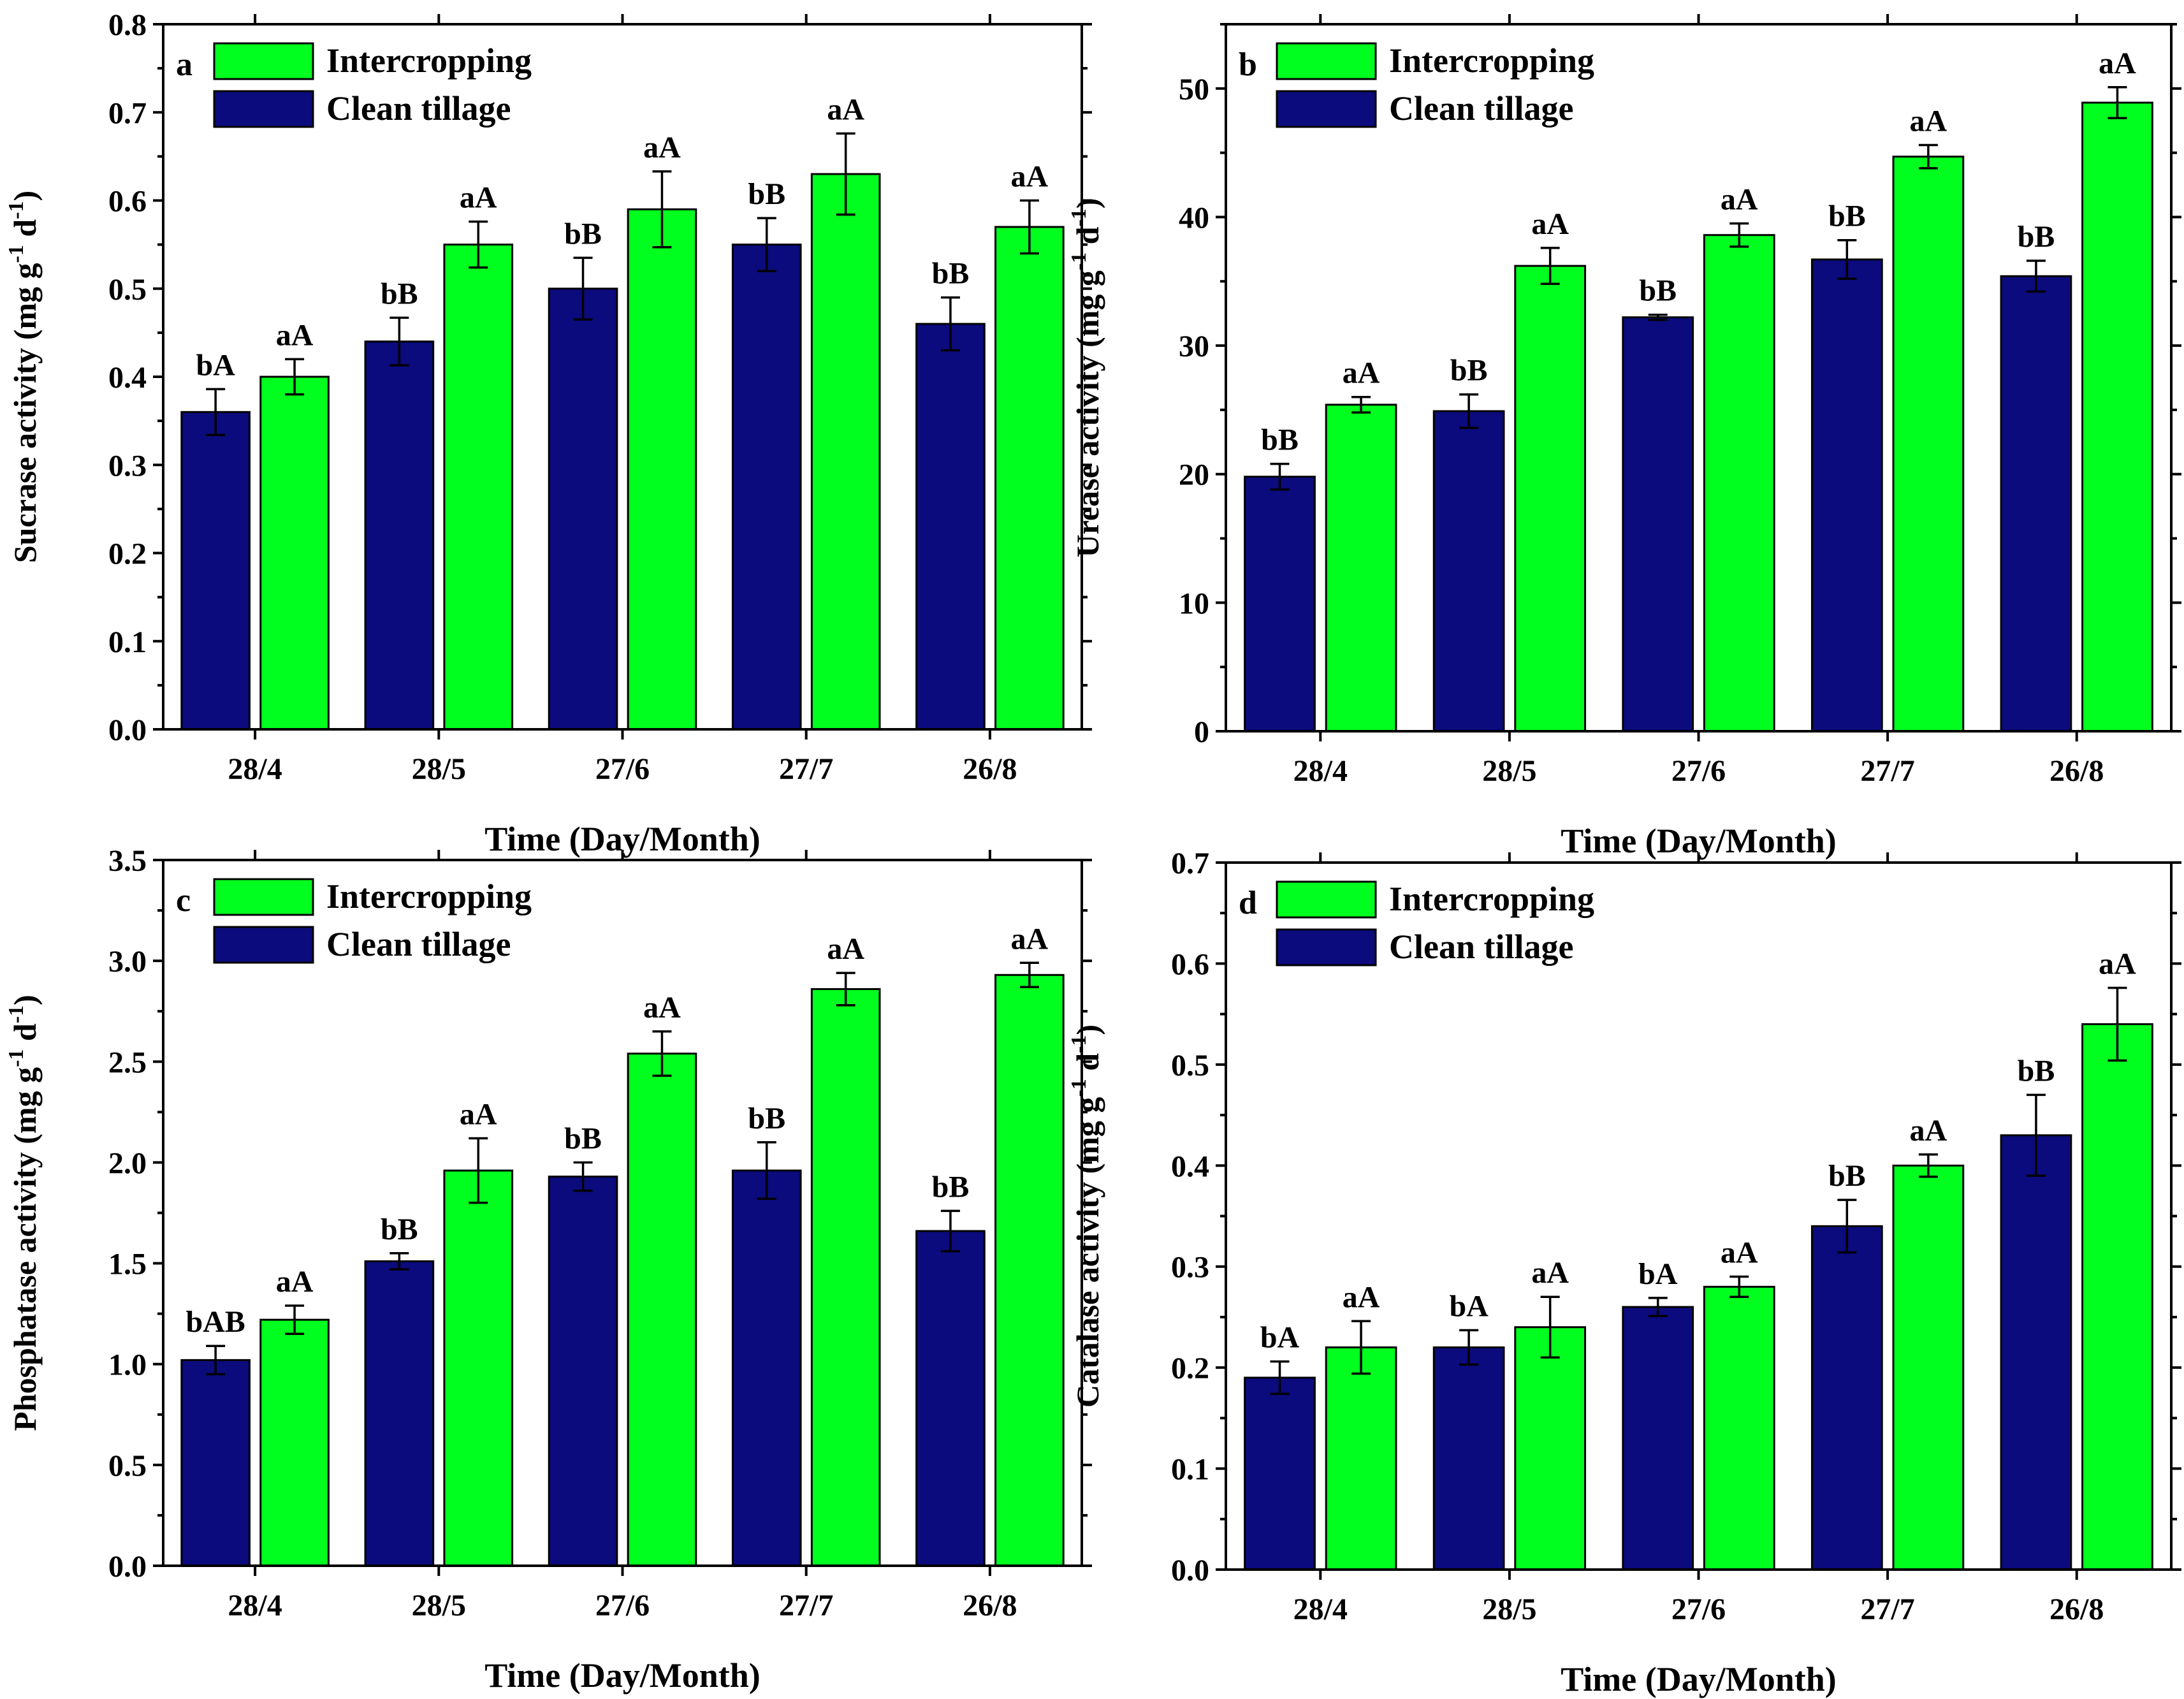  I want to click on panel-label: c, so click(183, 901).